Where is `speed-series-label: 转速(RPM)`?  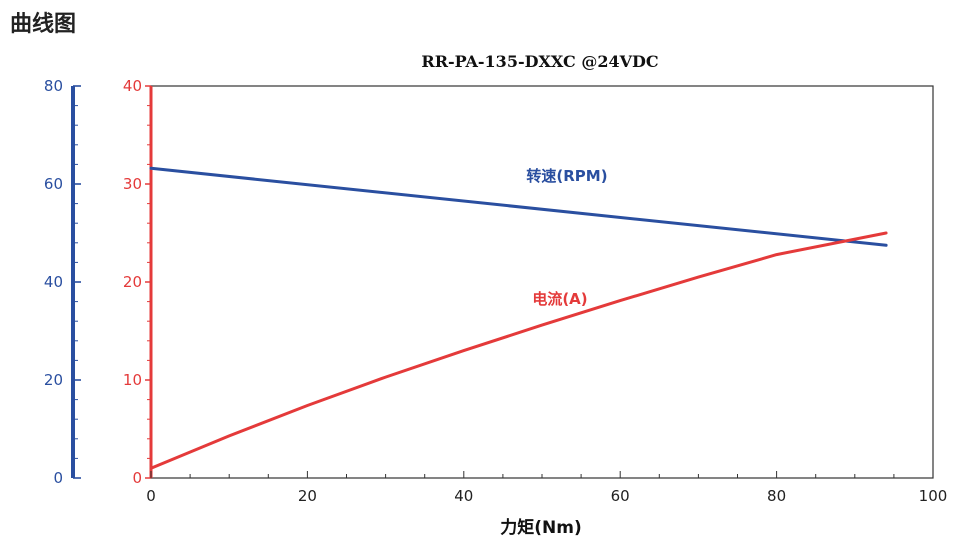
speed-series-label: 转速(RPM) is located at coordinates (566, 176).